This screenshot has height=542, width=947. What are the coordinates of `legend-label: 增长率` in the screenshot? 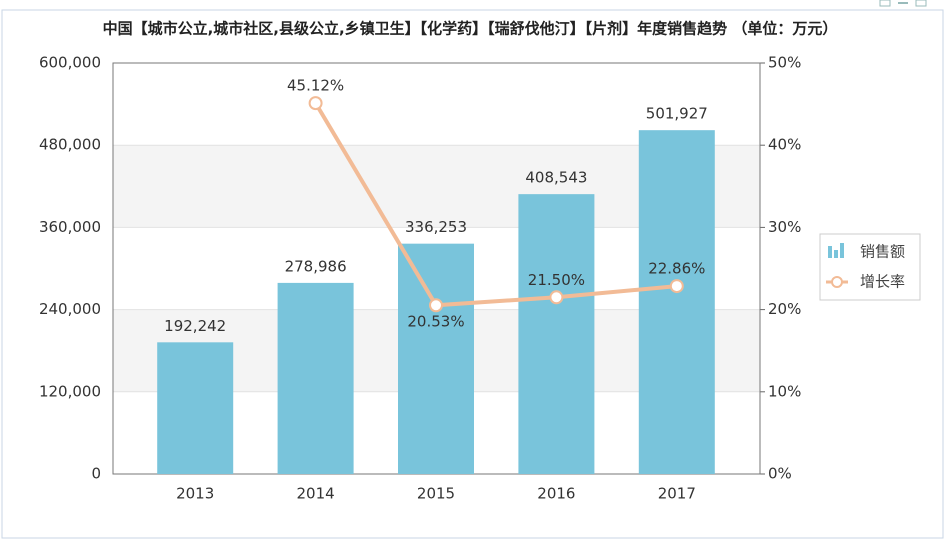 It's located at (882, 282).